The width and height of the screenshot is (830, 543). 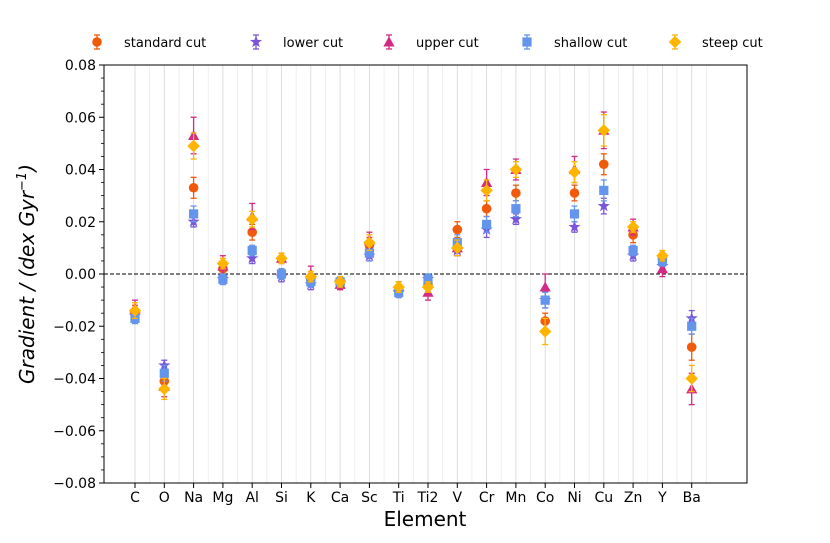 I want to click on x-tick-label: Y, so click(x=662, y=498).